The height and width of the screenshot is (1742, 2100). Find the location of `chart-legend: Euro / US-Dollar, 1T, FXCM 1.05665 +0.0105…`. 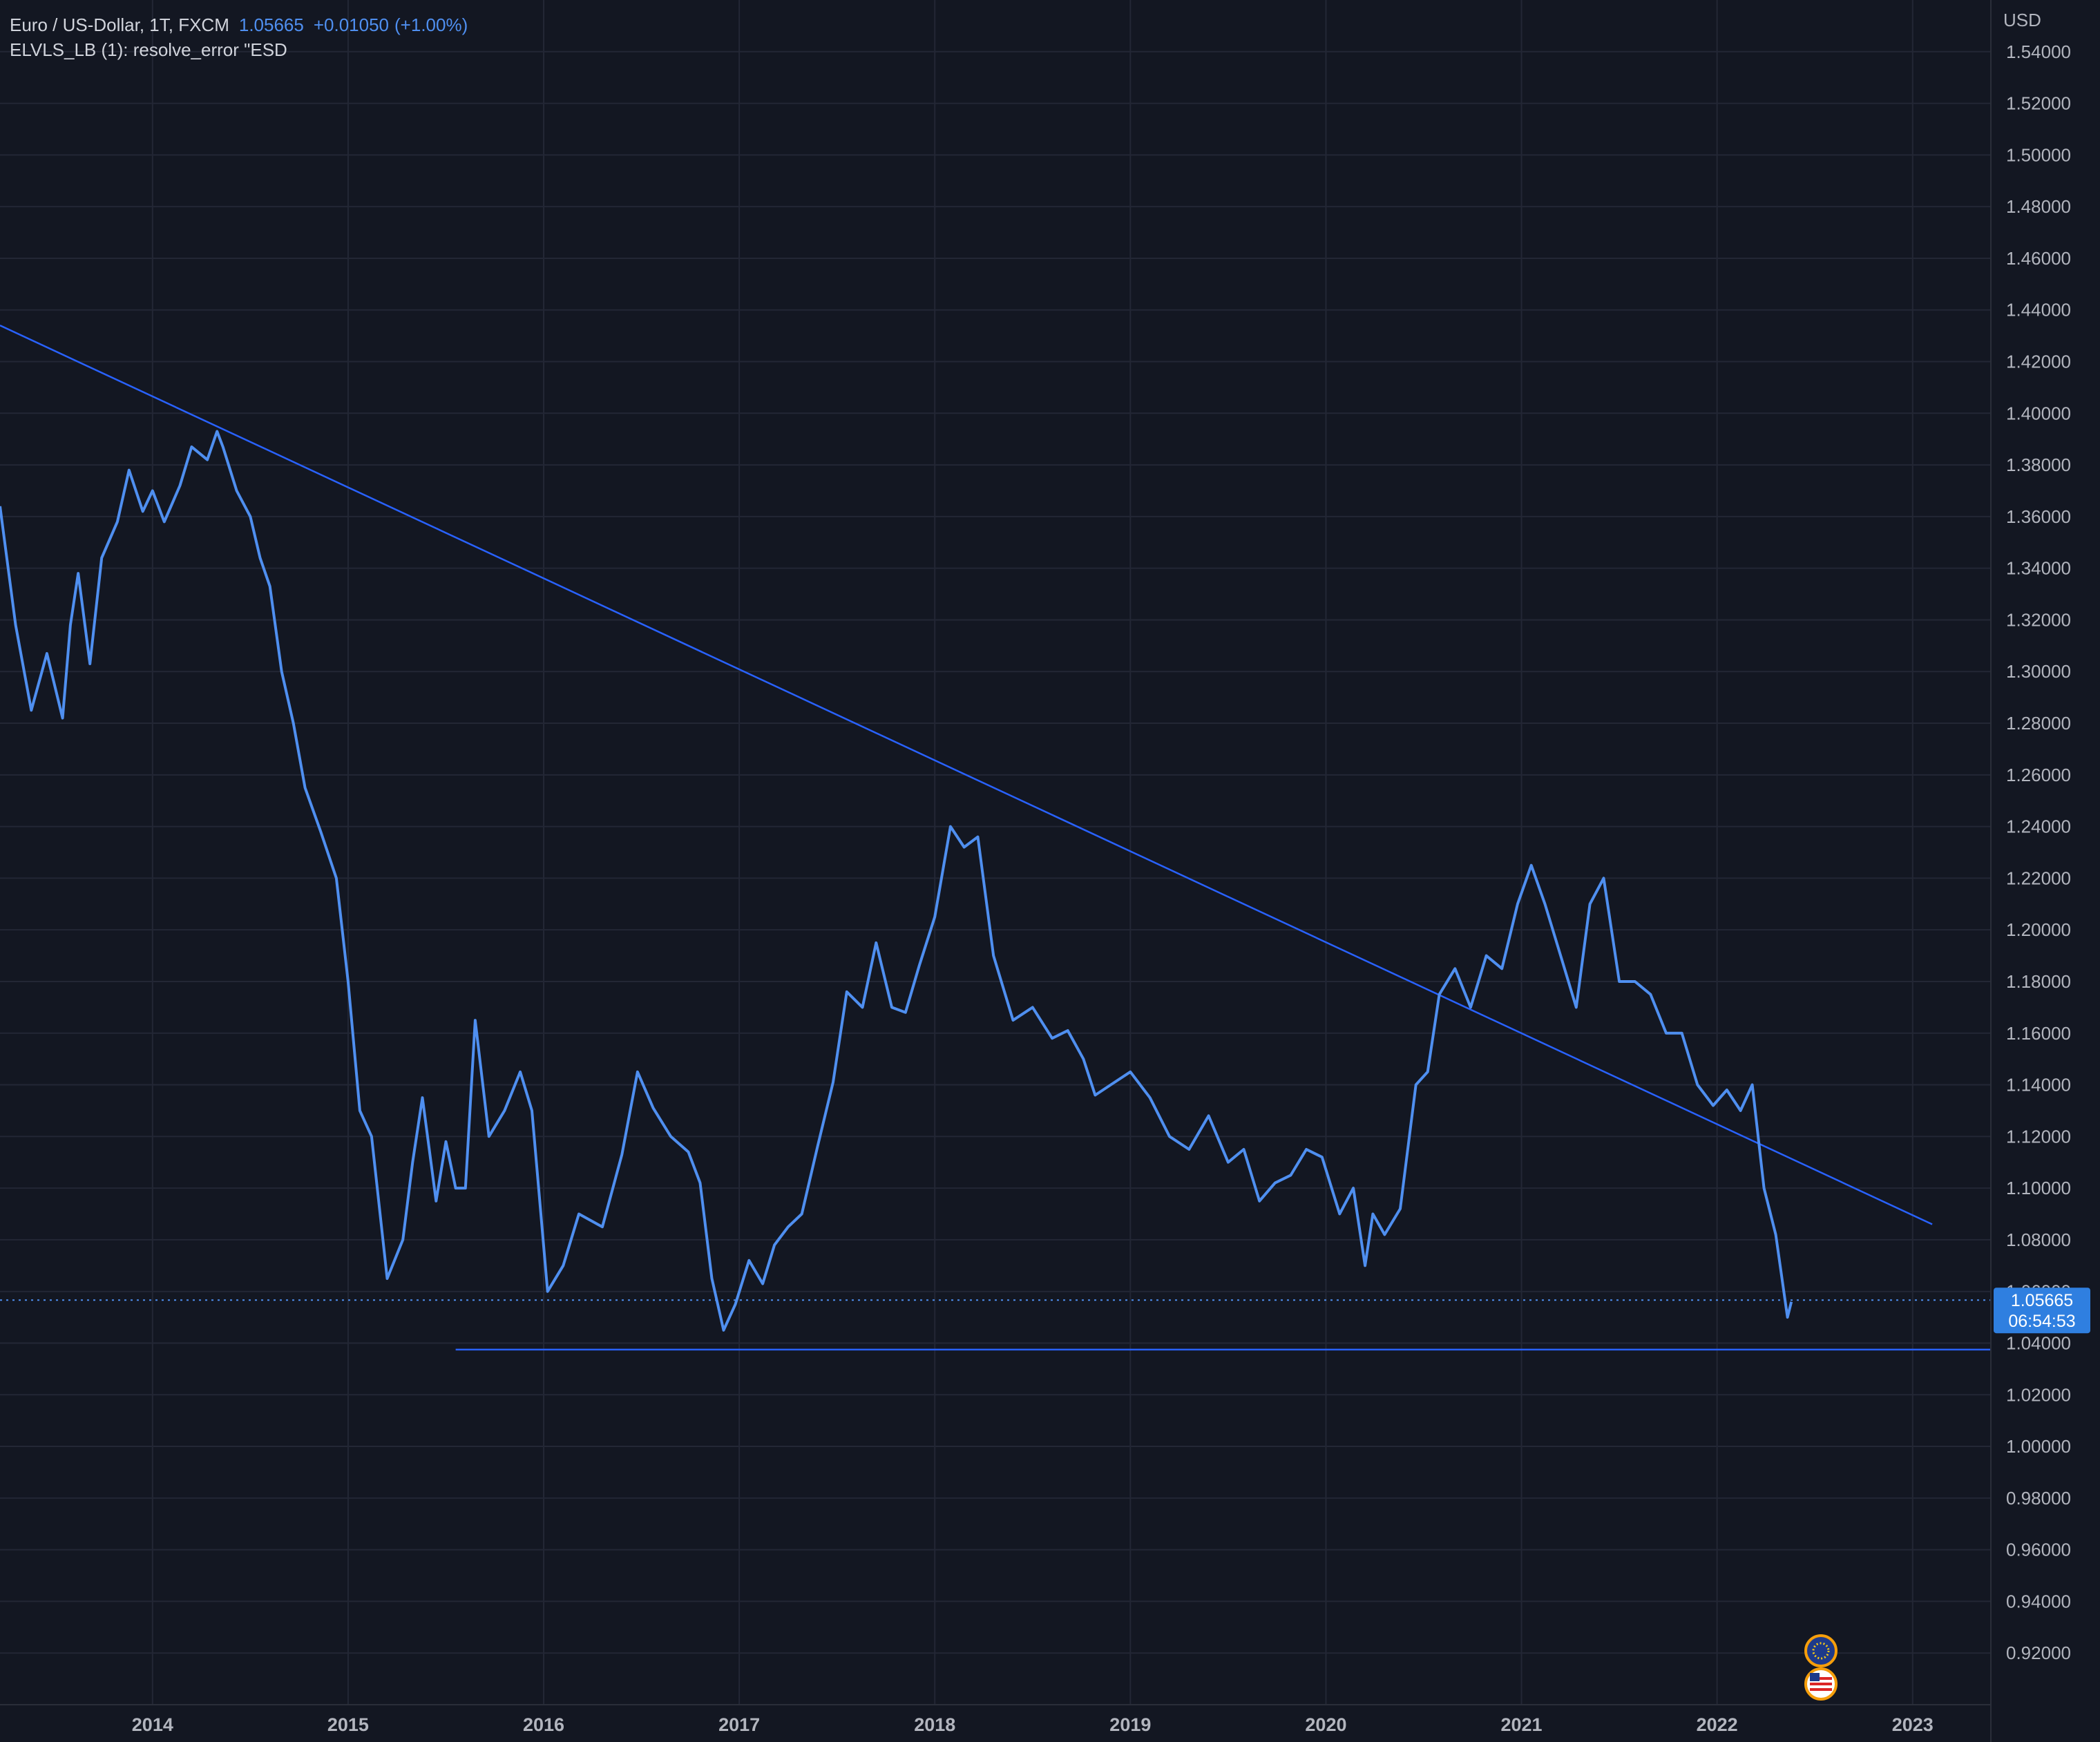

chart-legend: Euro / US-Dollar, 1T, FXCM 1.05665 +0.0105… is located at coordinates (239, 37).